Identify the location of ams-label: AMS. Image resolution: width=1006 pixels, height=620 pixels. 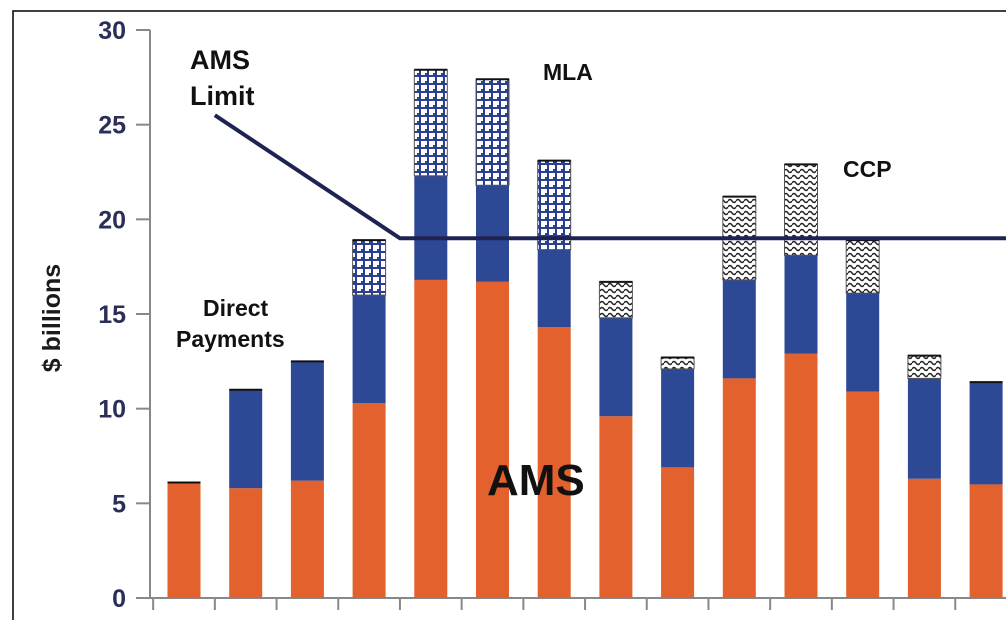
(536, 480).